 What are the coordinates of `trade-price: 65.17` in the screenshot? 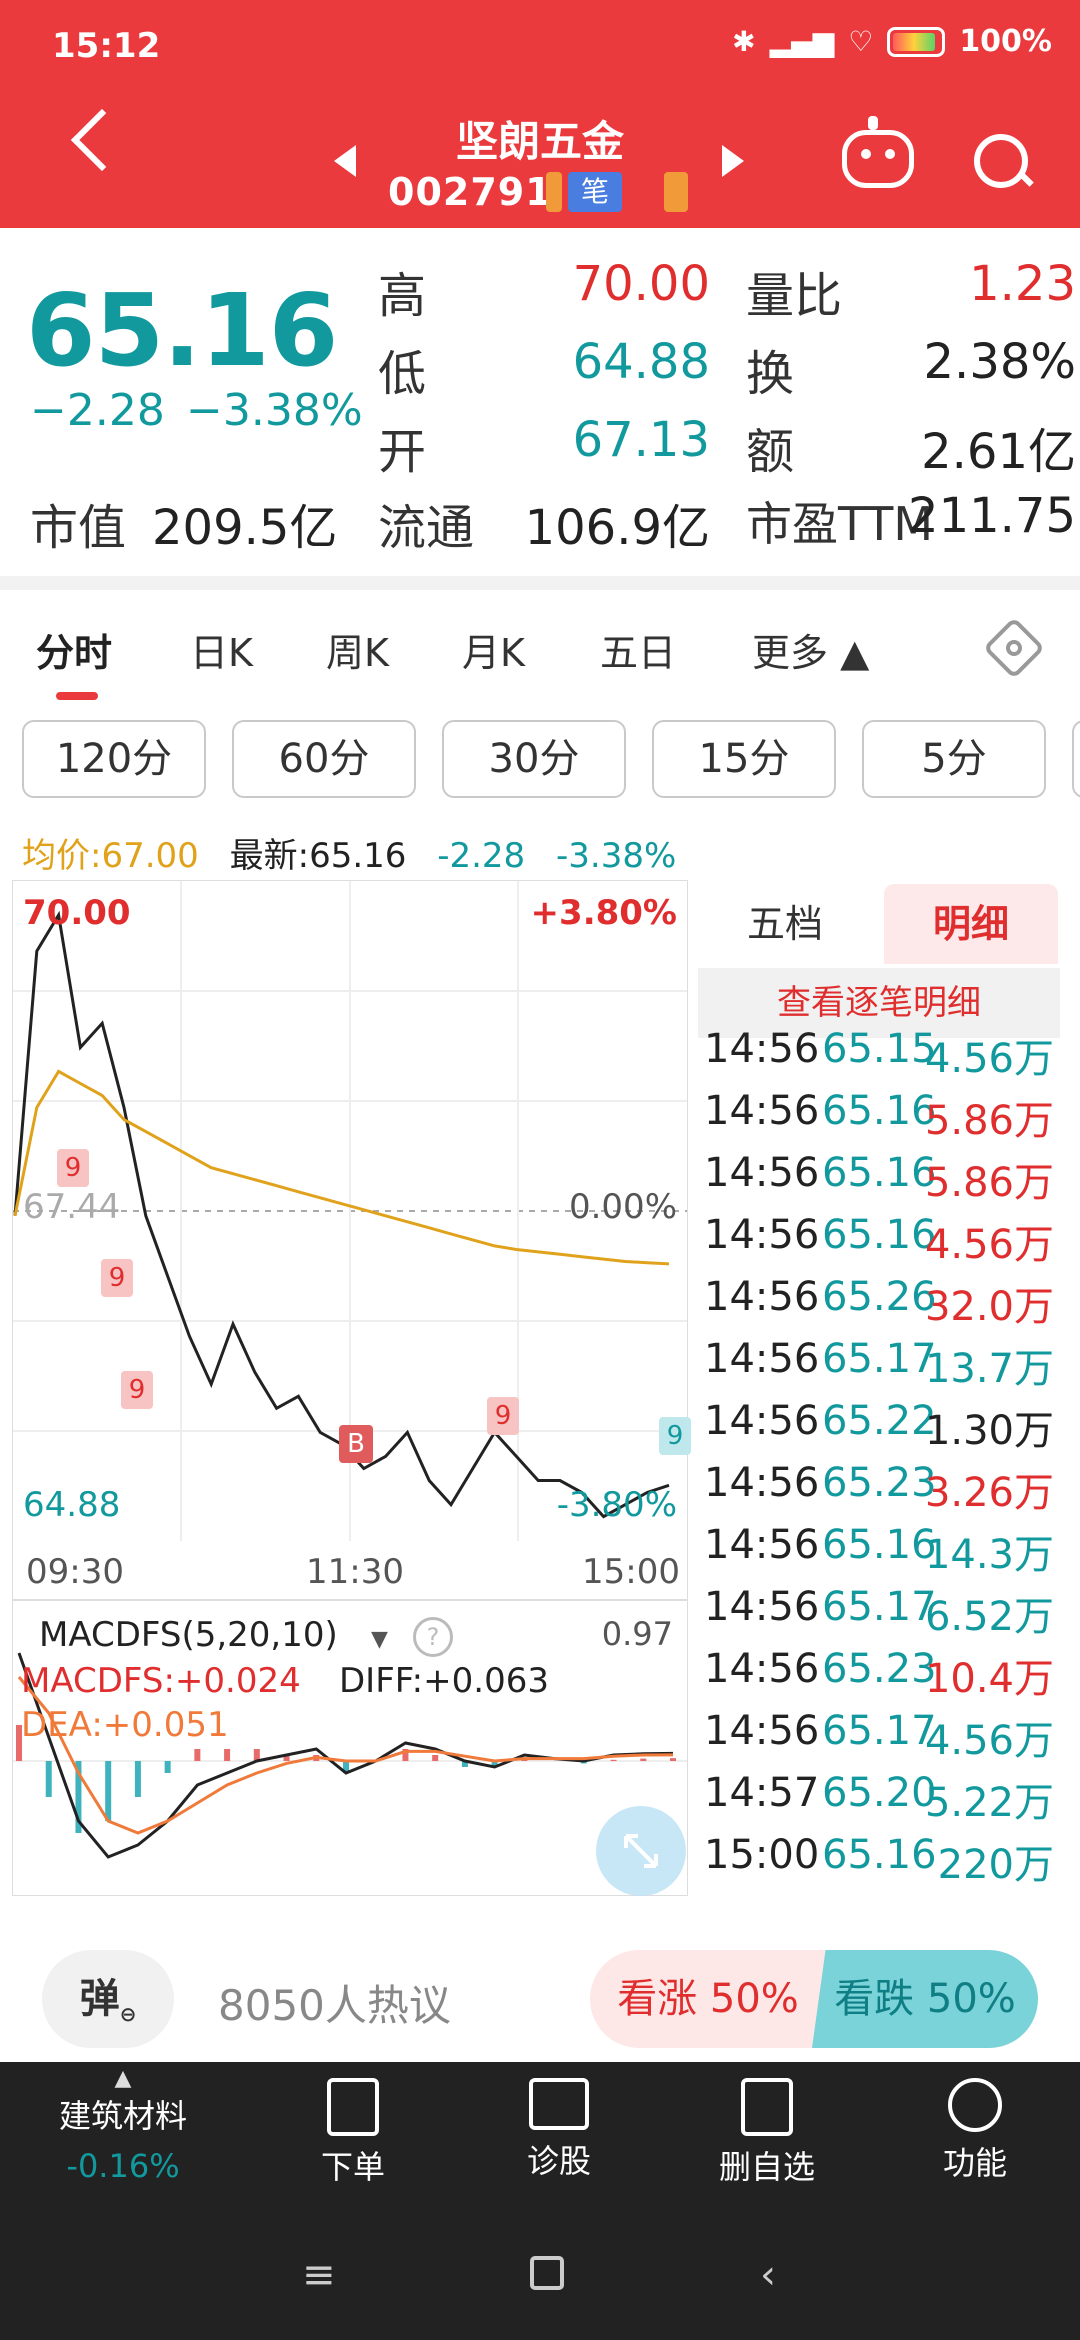 It's located at (879, 1607).